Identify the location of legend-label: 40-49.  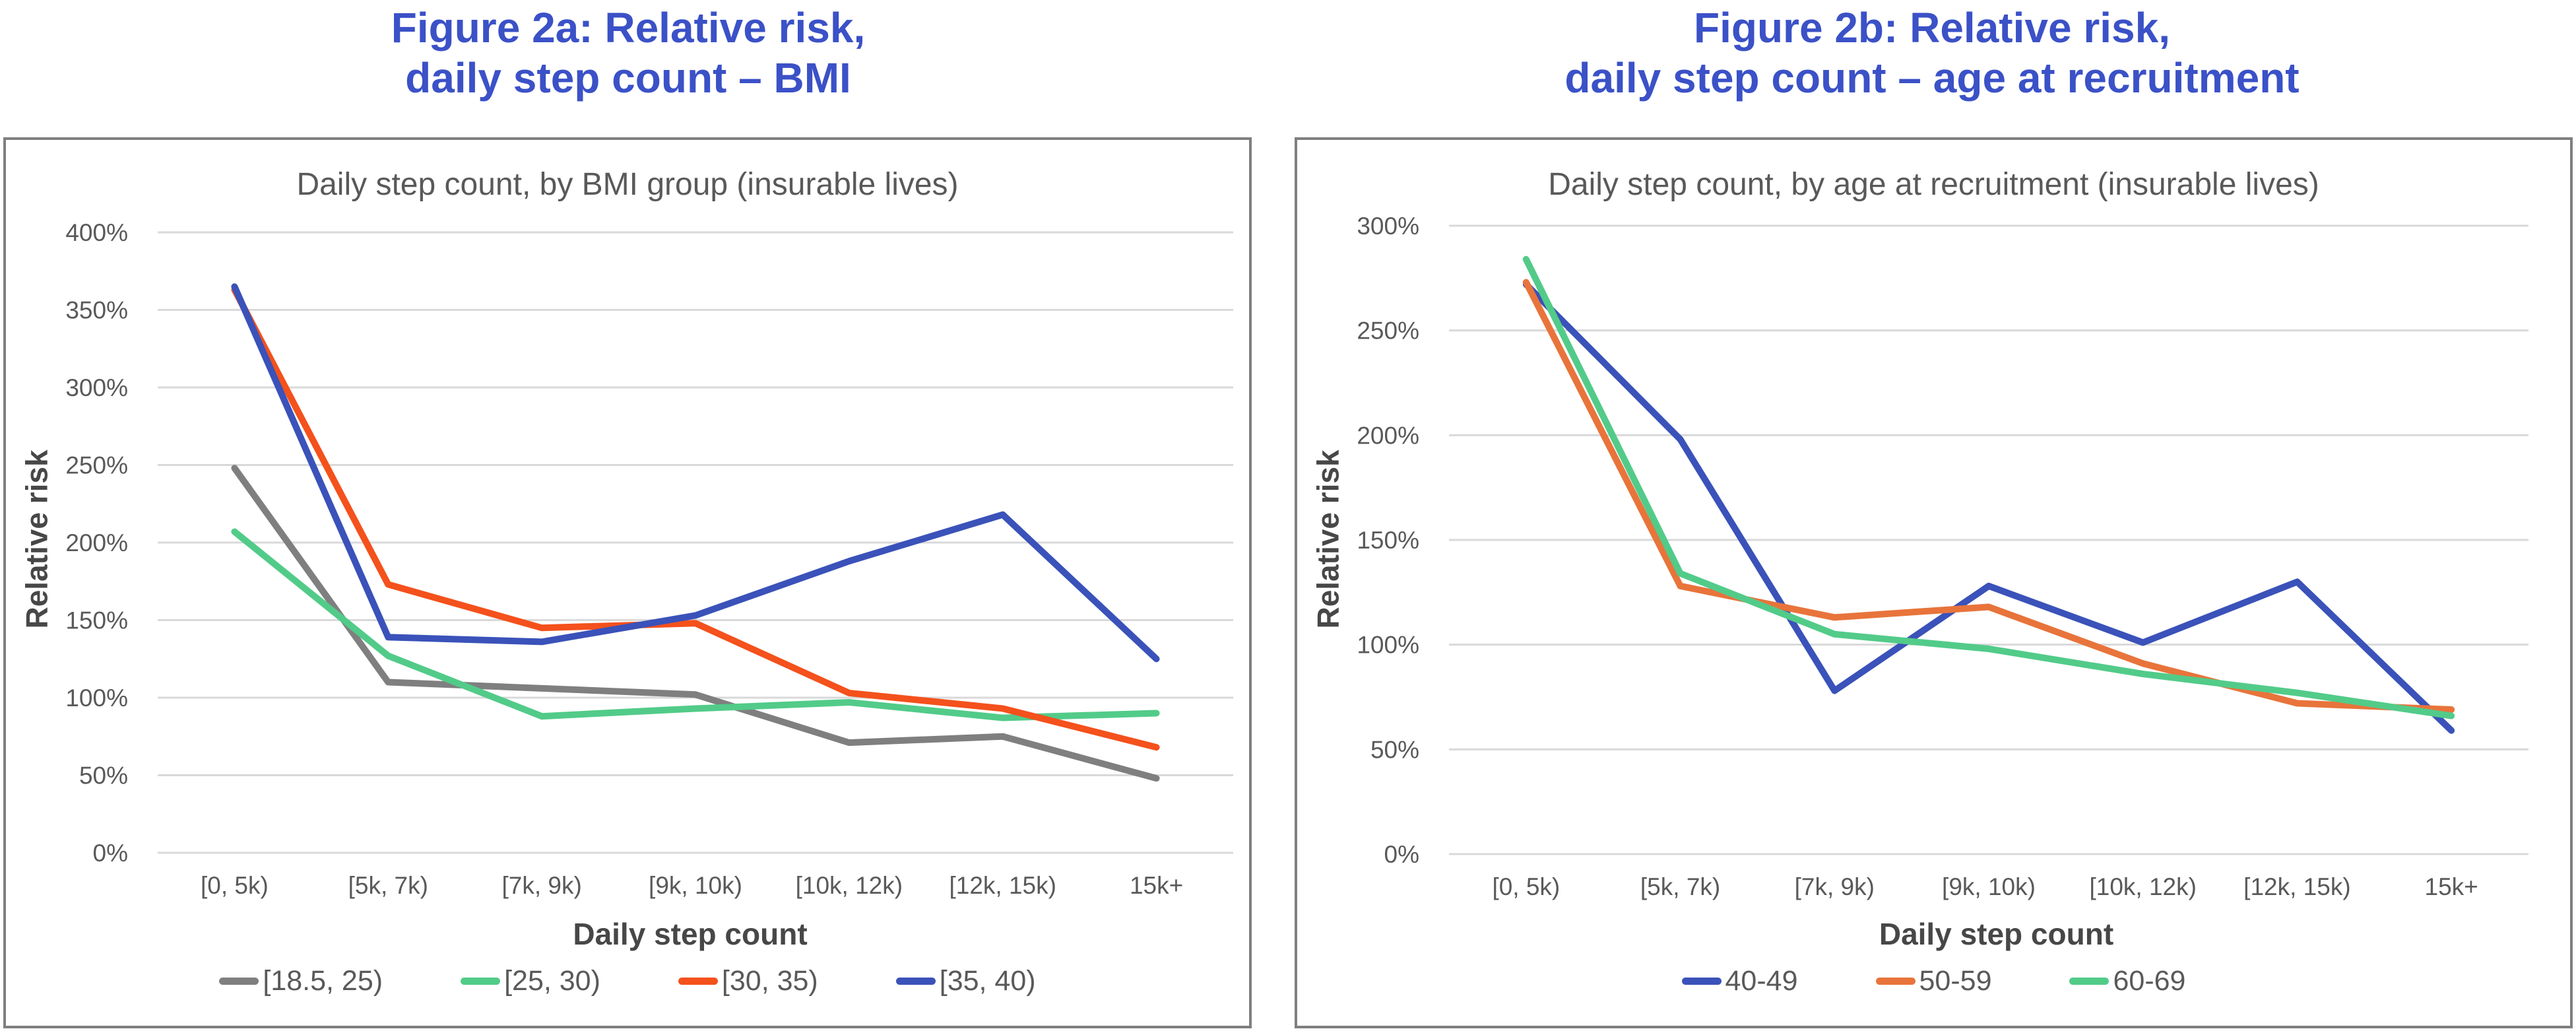
(1761, 981).